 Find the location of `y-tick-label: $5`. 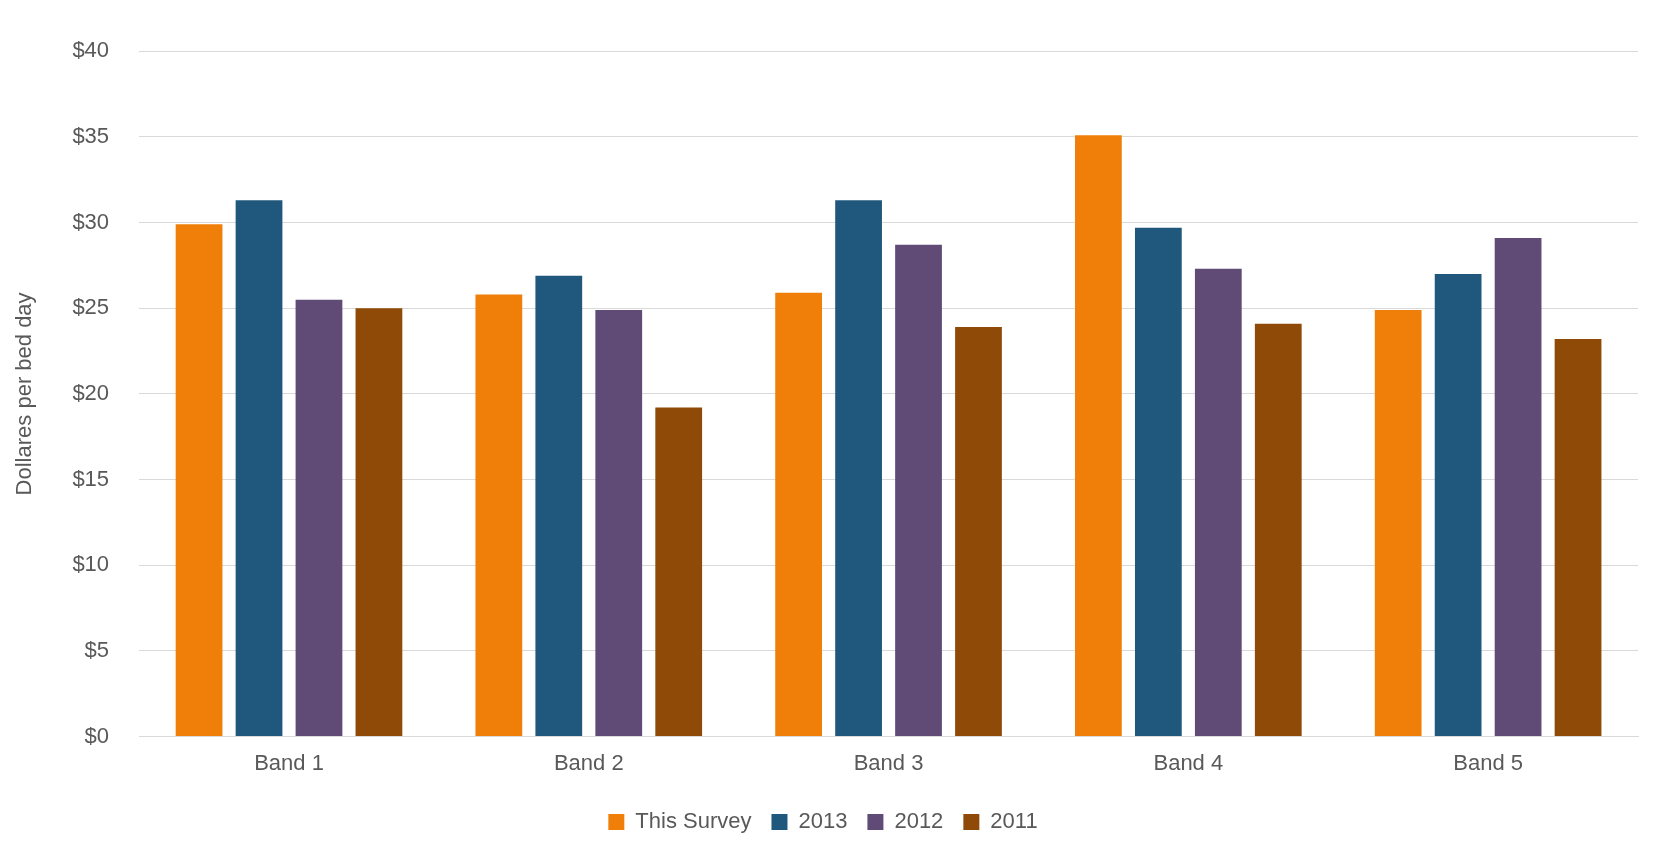

y-tick-label: $5 is located at coordinates (97, 649).